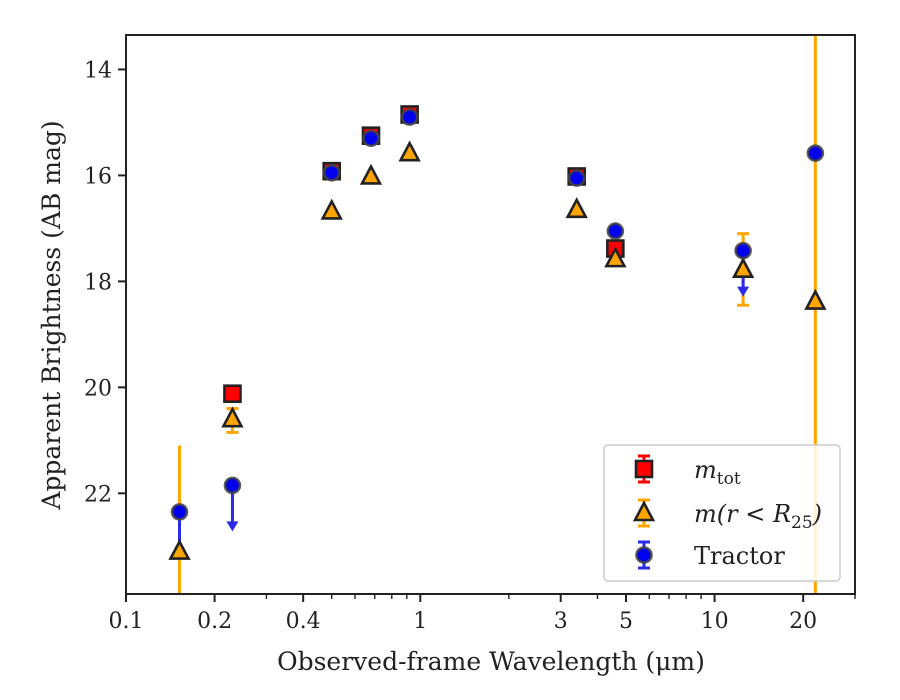 The height and width of the screenshot is (700, 900). Describe the element at coordinates (705, 470) in the screenshot. I see `legend-mtot-label-base: m` at that location.